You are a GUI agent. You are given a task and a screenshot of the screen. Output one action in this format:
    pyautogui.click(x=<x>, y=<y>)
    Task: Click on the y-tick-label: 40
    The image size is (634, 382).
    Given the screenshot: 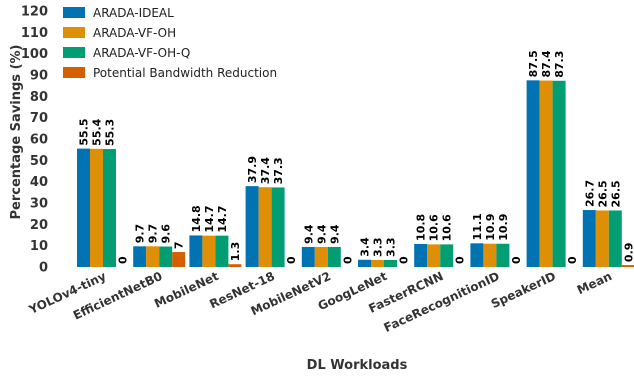 What is the action you would take?
    pyautogui.click(x=39, y=182)
    